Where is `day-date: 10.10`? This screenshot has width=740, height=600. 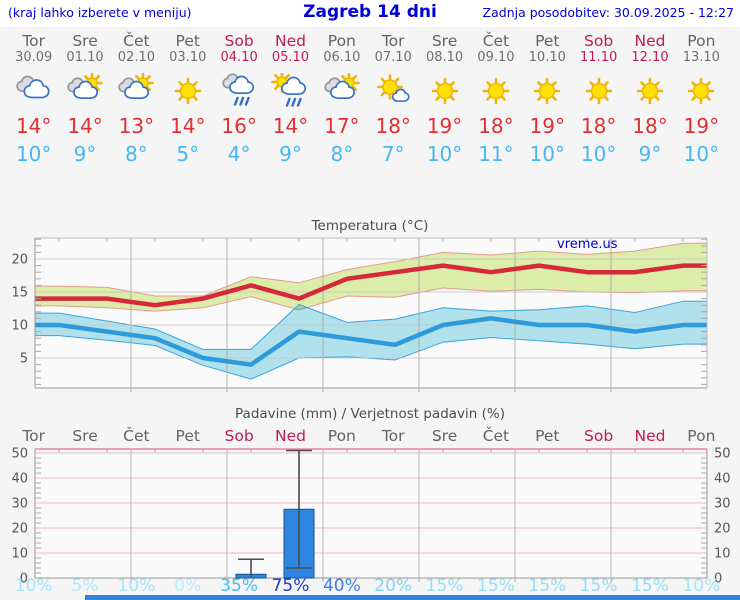
day-date: 10.10 is located at coordinates (547, 57).